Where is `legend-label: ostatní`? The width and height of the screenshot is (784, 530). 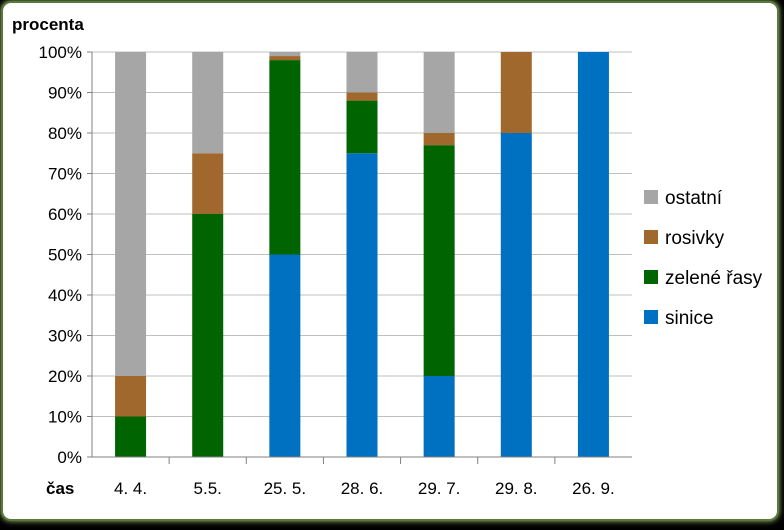 legend-label: ostatní is located at coordinates (694, 198).